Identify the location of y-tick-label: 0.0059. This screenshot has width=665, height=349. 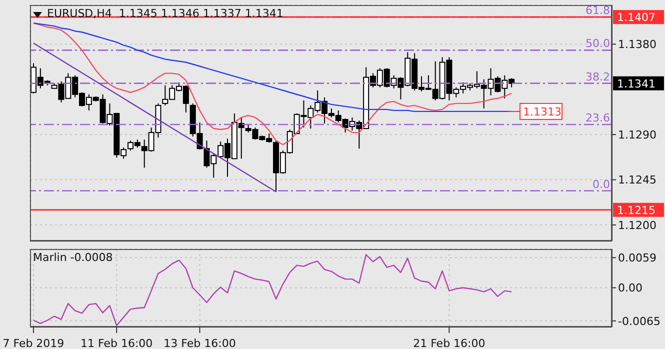
(637, 258).